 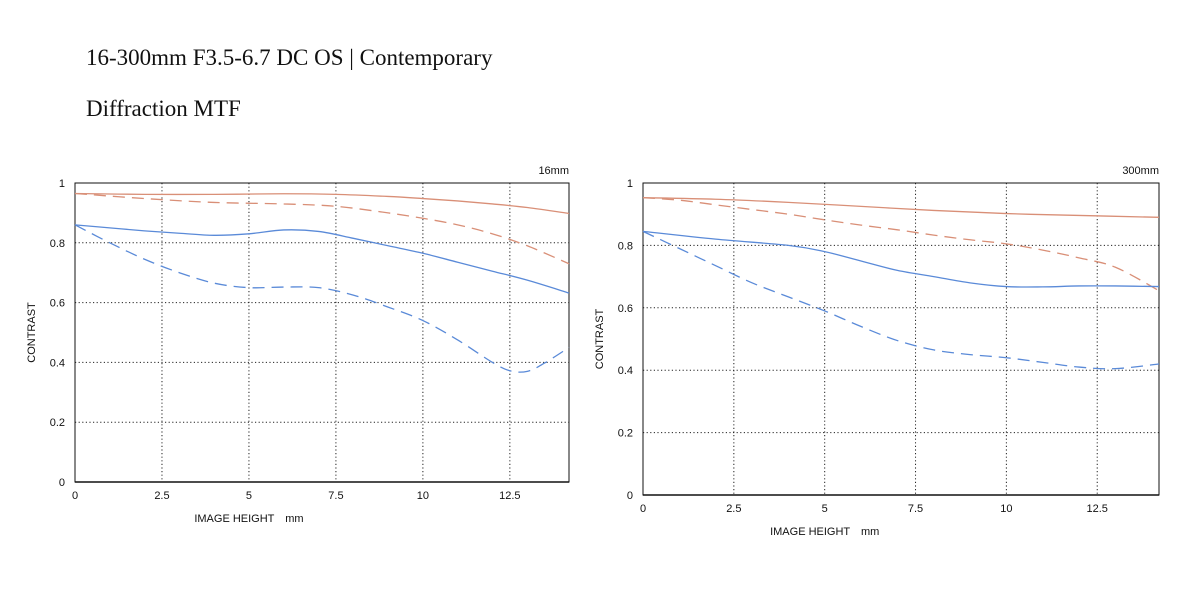 I want to click on focal-length-label: 300mm, so click(x=1140, y=171).